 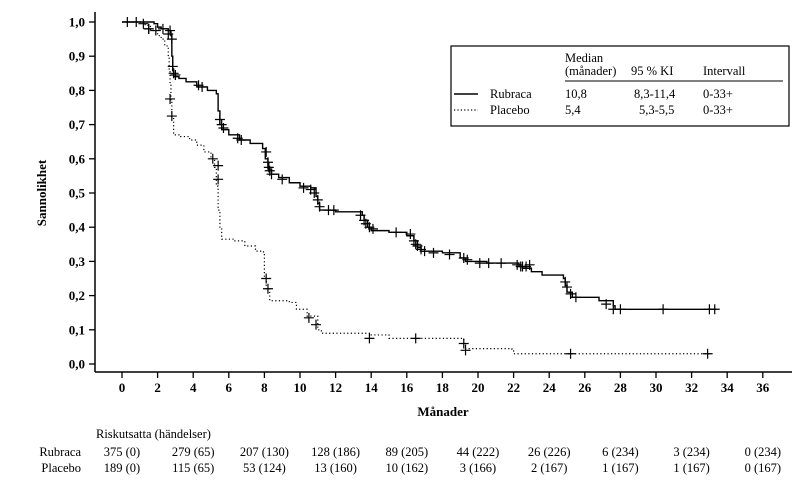 I want to click on x-tick-label: 32, so click(x=691, y=387).